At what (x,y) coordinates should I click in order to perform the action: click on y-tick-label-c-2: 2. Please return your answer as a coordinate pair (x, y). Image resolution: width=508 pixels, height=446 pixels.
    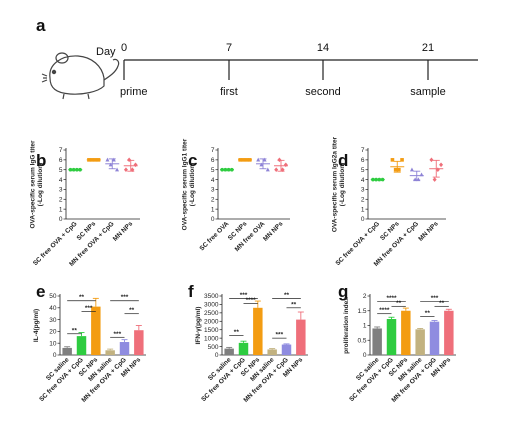
    Looking at the image, I should click on (213, 199).